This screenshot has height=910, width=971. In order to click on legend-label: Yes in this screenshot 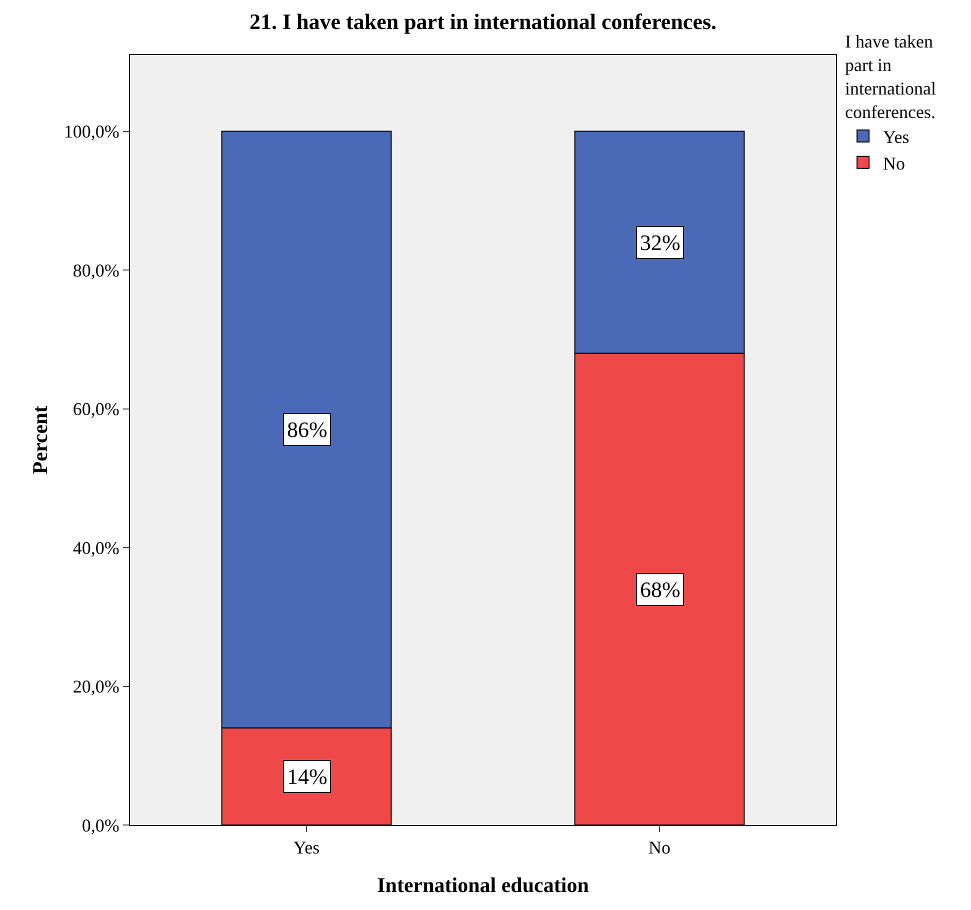, I will do `click(896, 137)`.